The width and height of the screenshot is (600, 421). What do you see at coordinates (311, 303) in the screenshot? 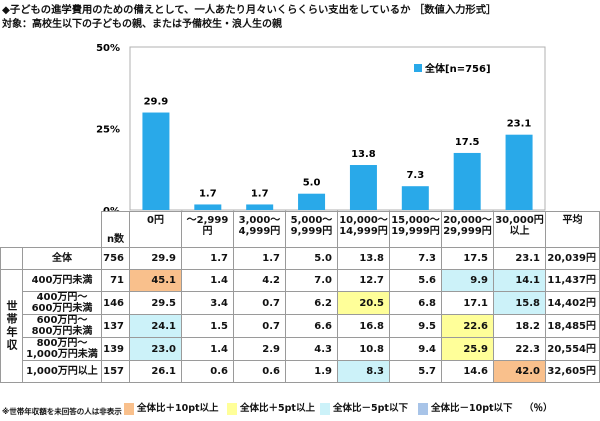
I see `cell-value: 6.2` at bounding box center [311, 303].